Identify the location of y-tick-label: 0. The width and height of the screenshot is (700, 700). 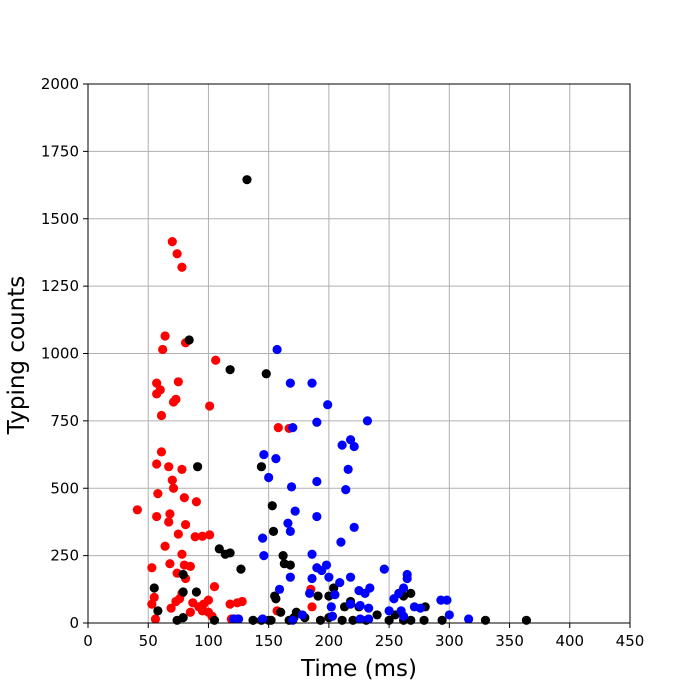
(74, 623).